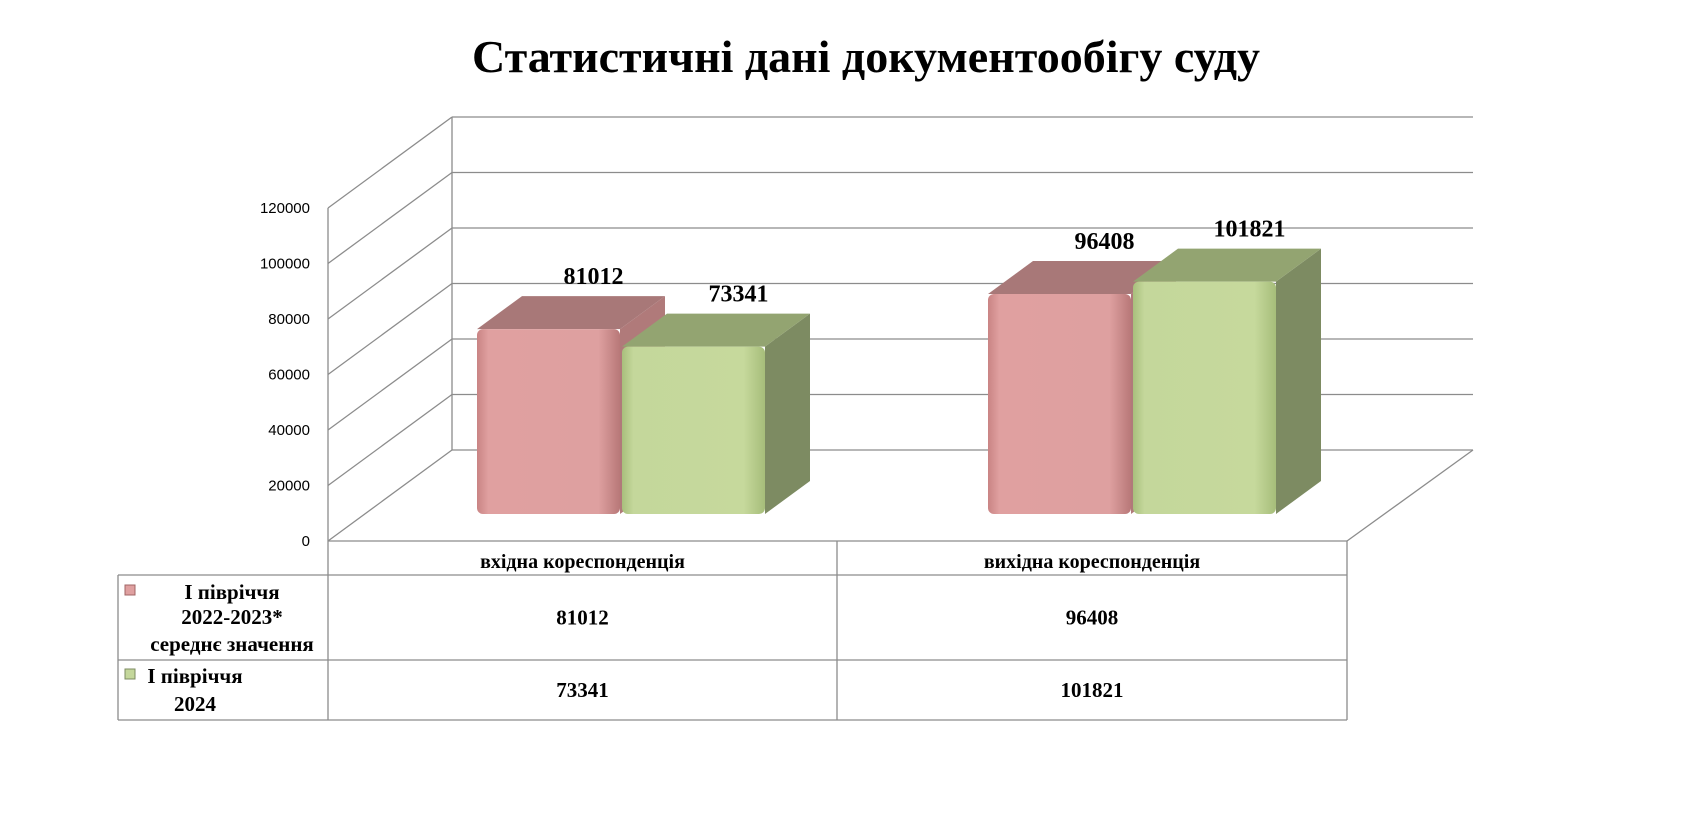  What do you see at coordinates (195, 704) in the screenshot?
I see `legend-label: 2024` at bounding box center [195, 704].